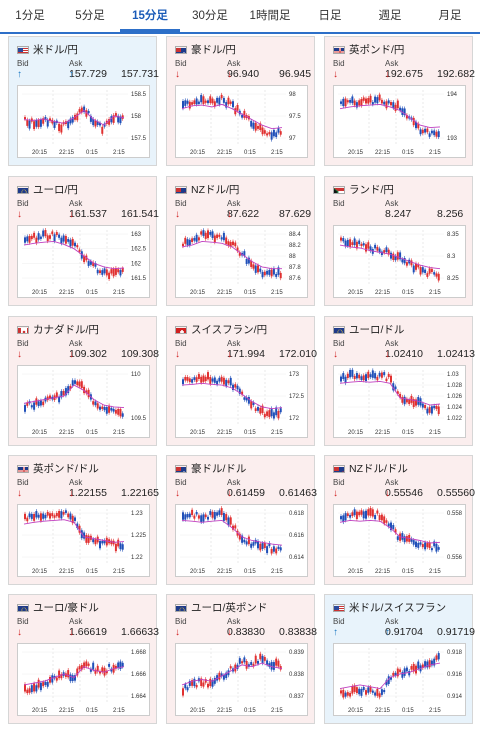  Describe the element at coordinates (389, 607) in the screenshot. I see `pair-title: 米ドル/スイスフラン` at that location.